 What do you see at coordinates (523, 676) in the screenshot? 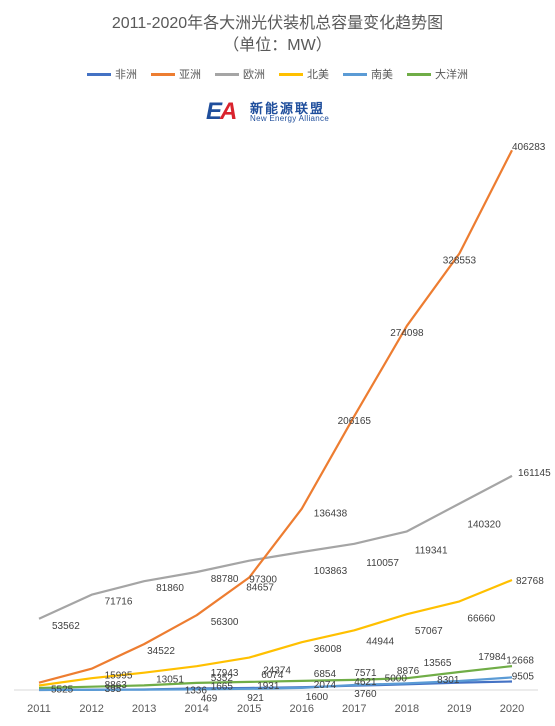
I see `data-label-37: 9505` at bounding box center [523, 676].